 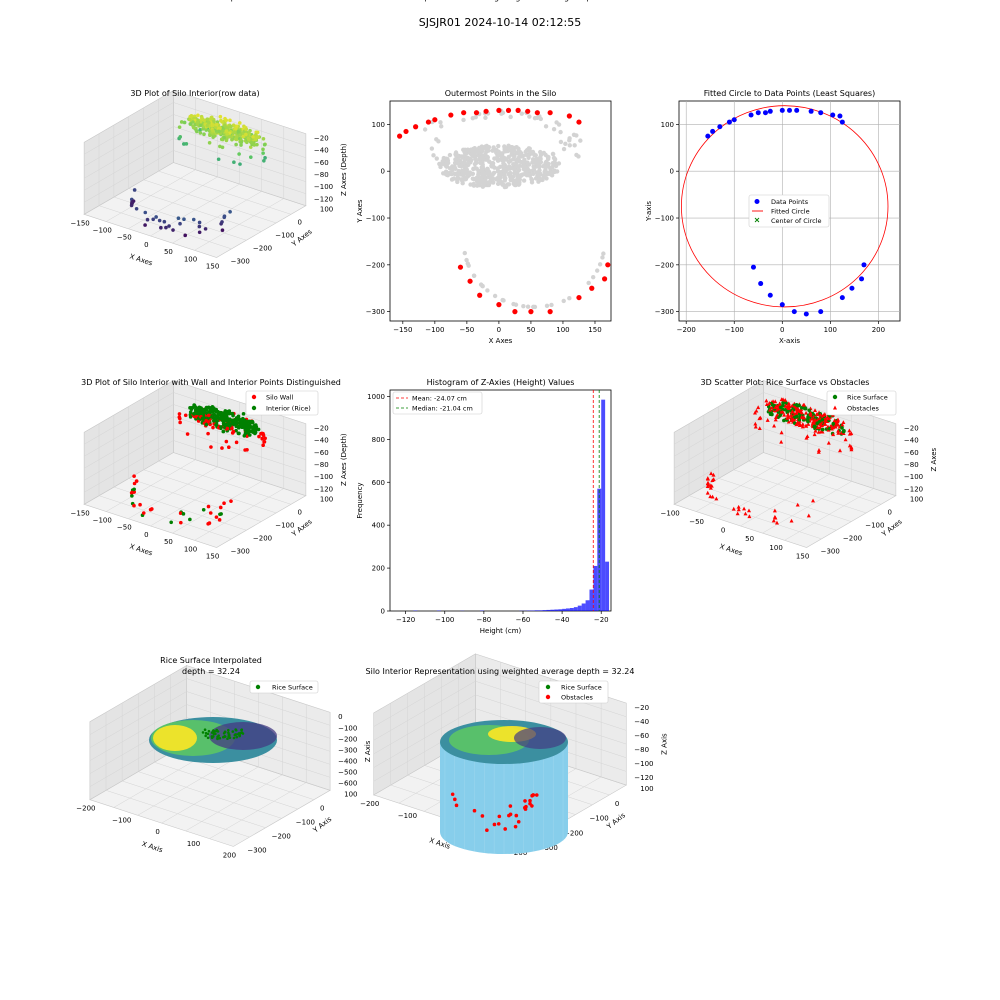 What do you see at coordinates (863, 409) in the screenshot?
I see `legend-label: Obstacles` at bounding box center [863, 409].